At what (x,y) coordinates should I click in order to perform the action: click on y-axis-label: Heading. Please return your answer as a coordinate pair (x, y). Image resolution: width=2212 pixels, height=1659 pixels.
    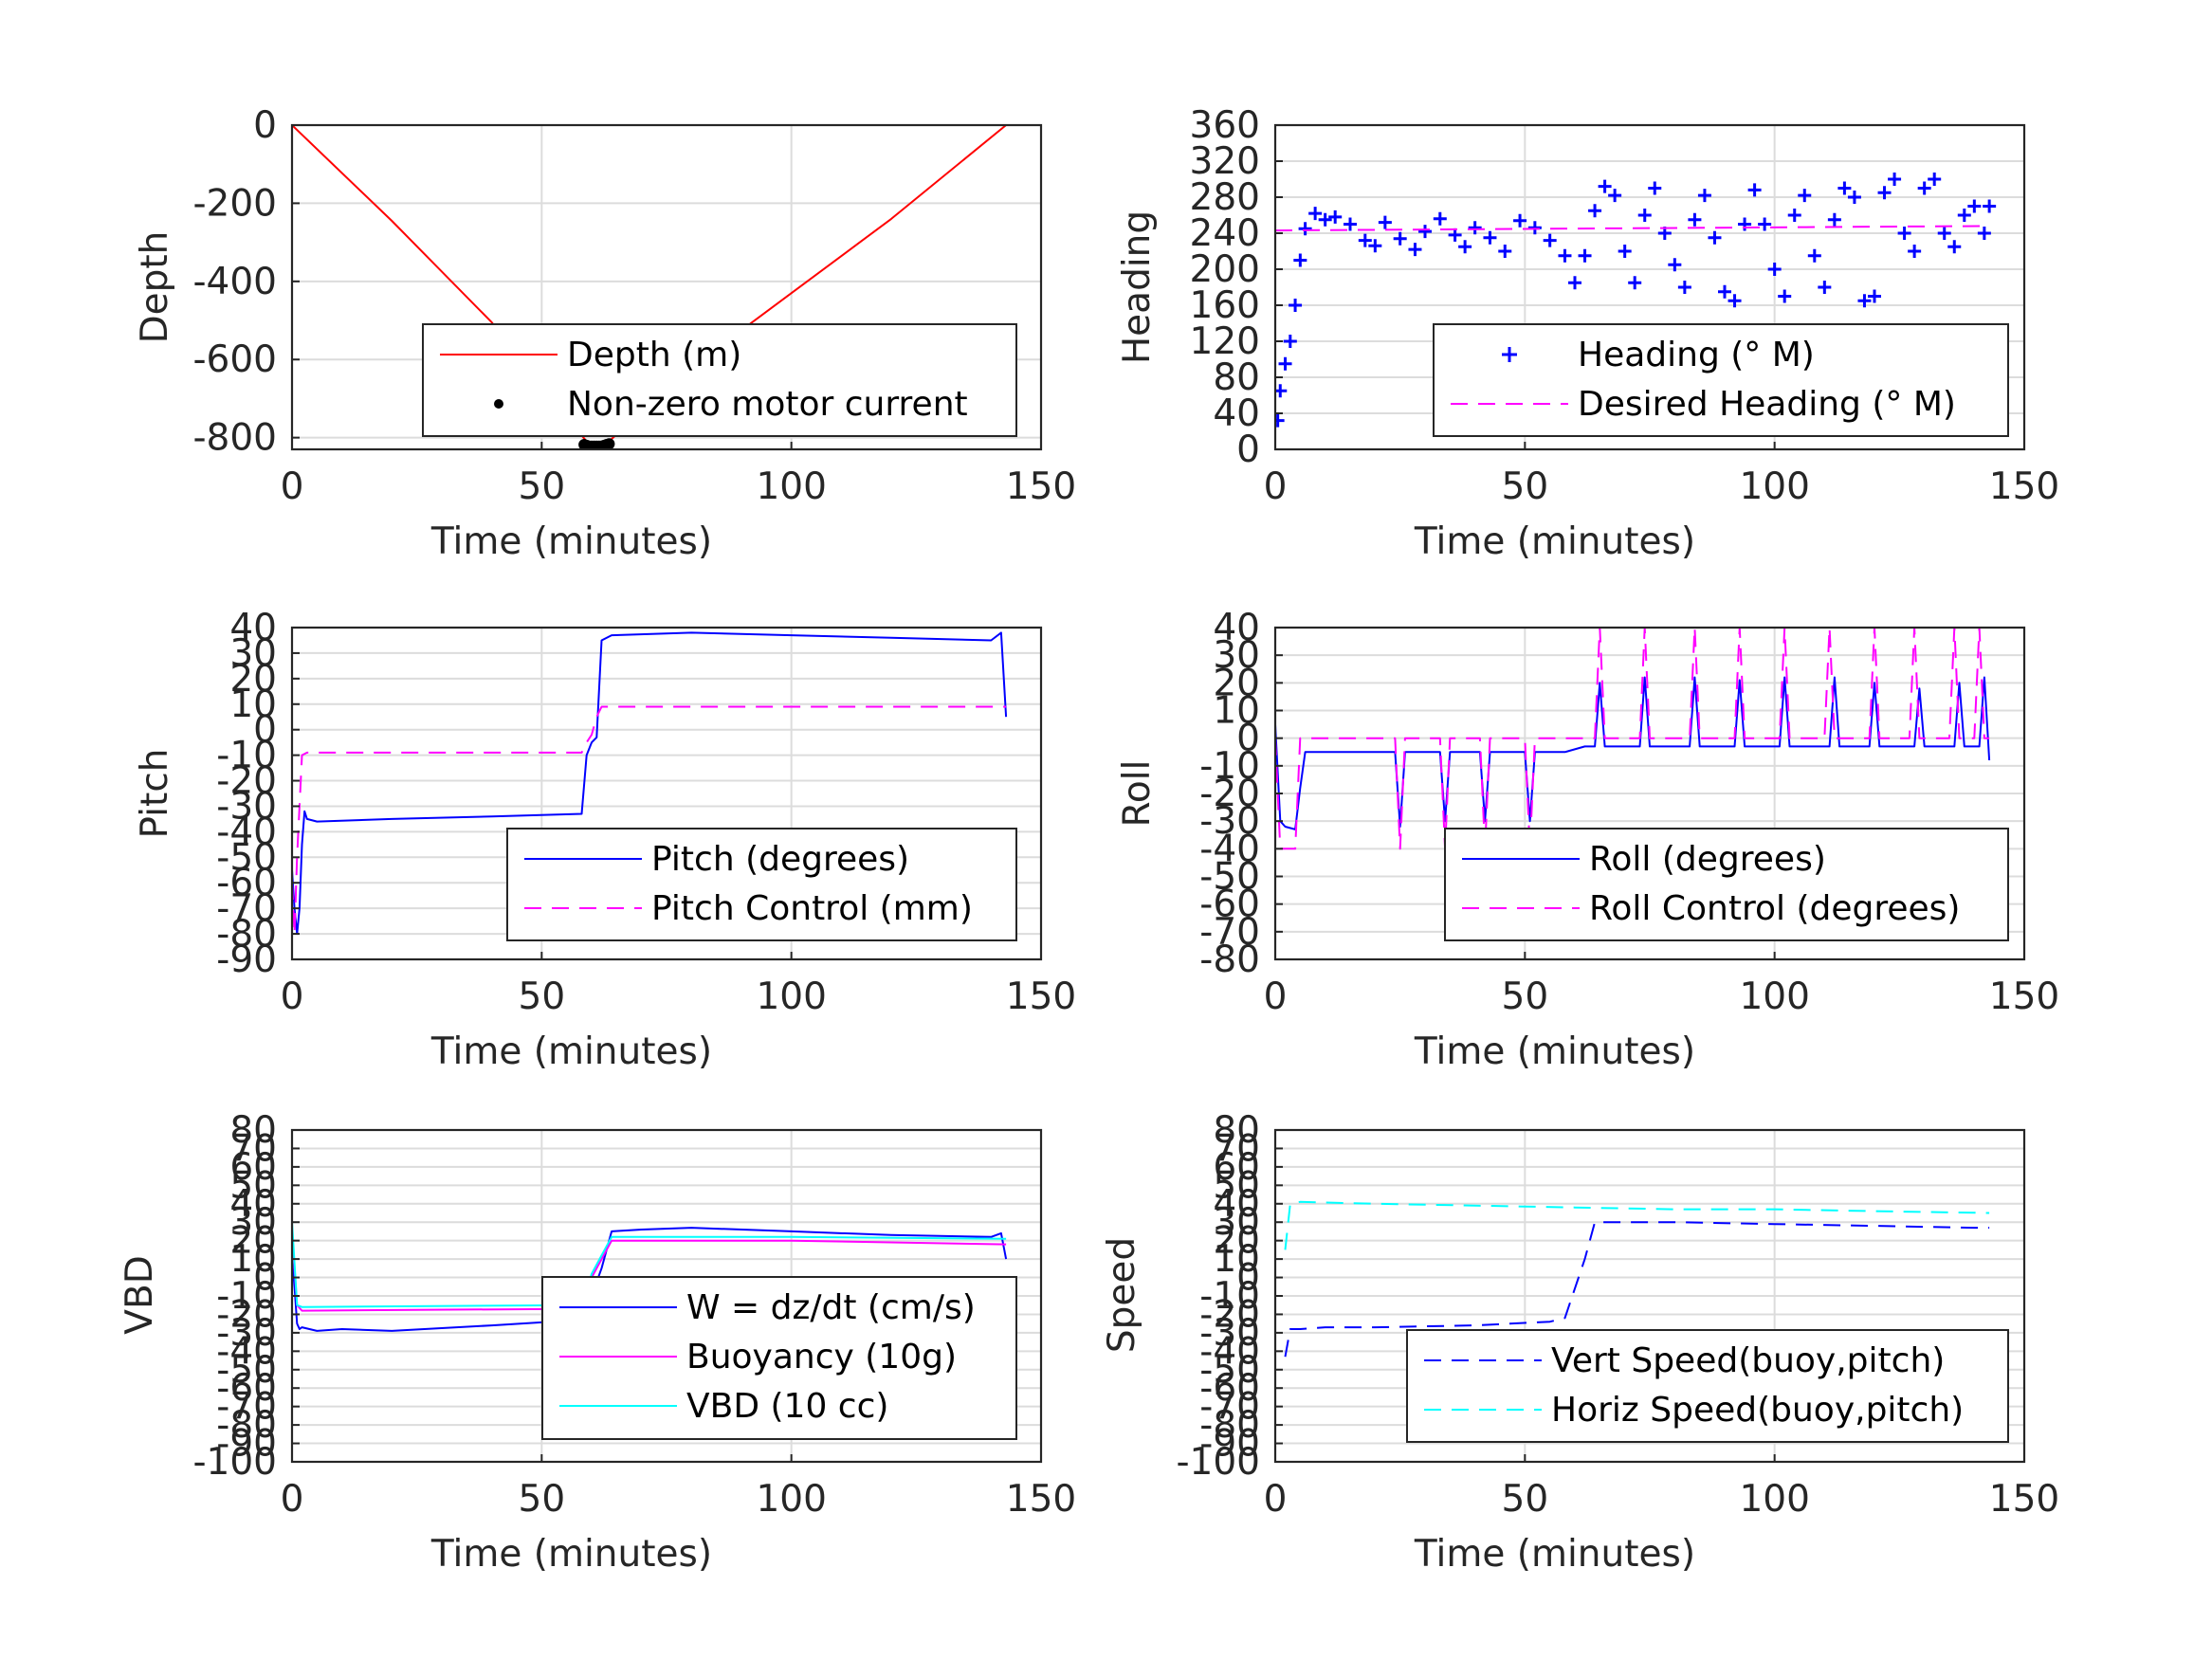
    Looking at the image, I should click on (1137, 287).